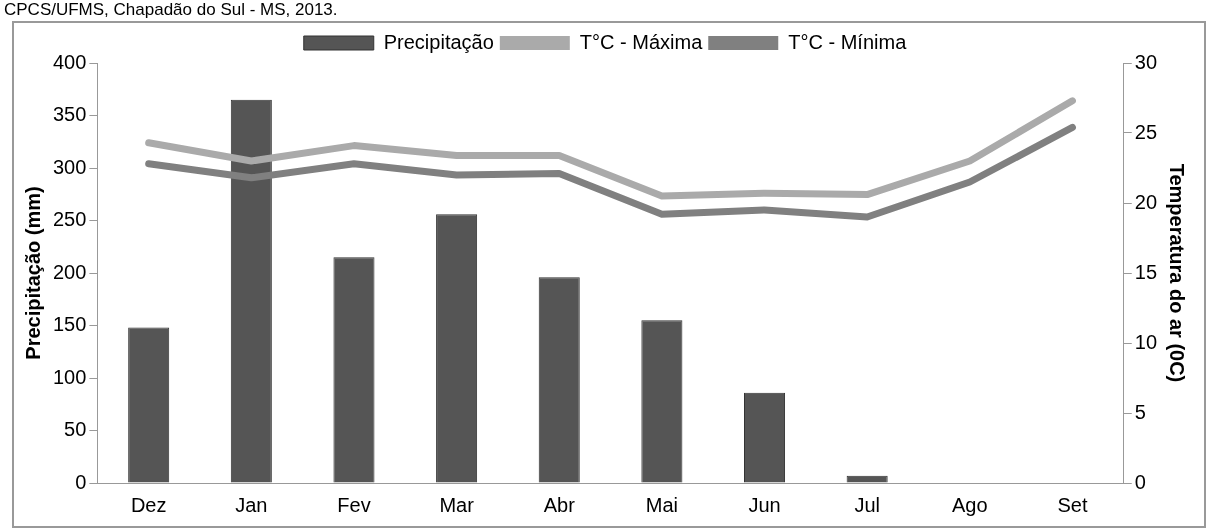  What do you see at coordinates (1177, 273) in the screenshot?
I see `y2-axis-title: Temperatura do ar (0C)` at bounding box center [1177, 273].